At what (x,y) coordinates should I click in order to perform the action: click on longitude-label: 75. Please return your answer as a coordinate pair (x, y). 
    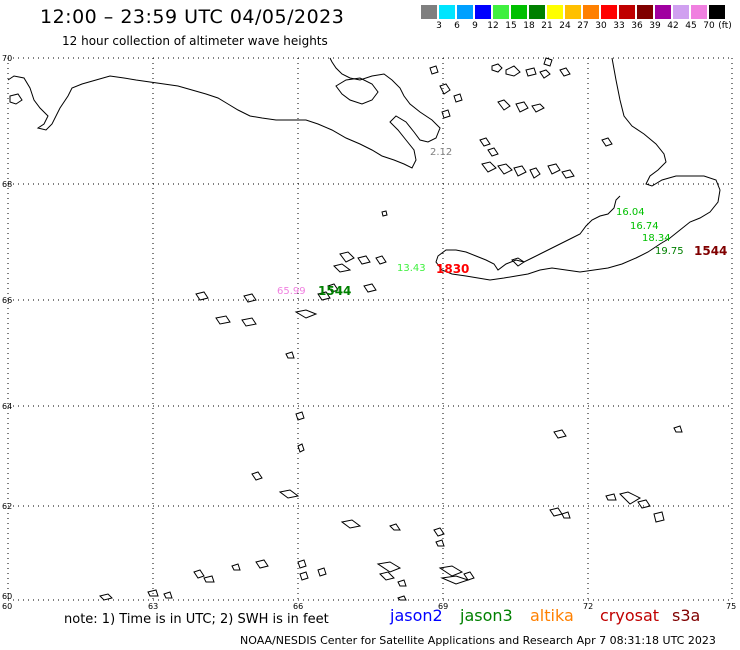
    Looking at the image, I should click on (731, 606).